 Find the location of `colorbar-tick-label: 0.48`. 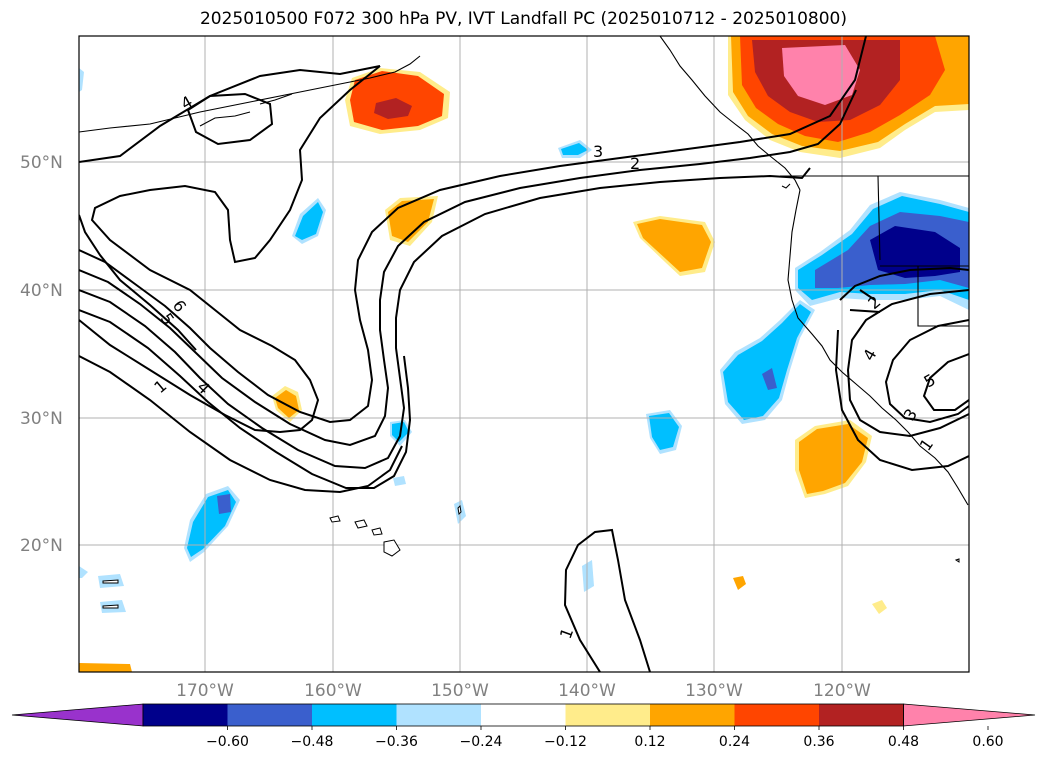

colorbar-tick-label: 0.48 is located at coordinates (903, 742).